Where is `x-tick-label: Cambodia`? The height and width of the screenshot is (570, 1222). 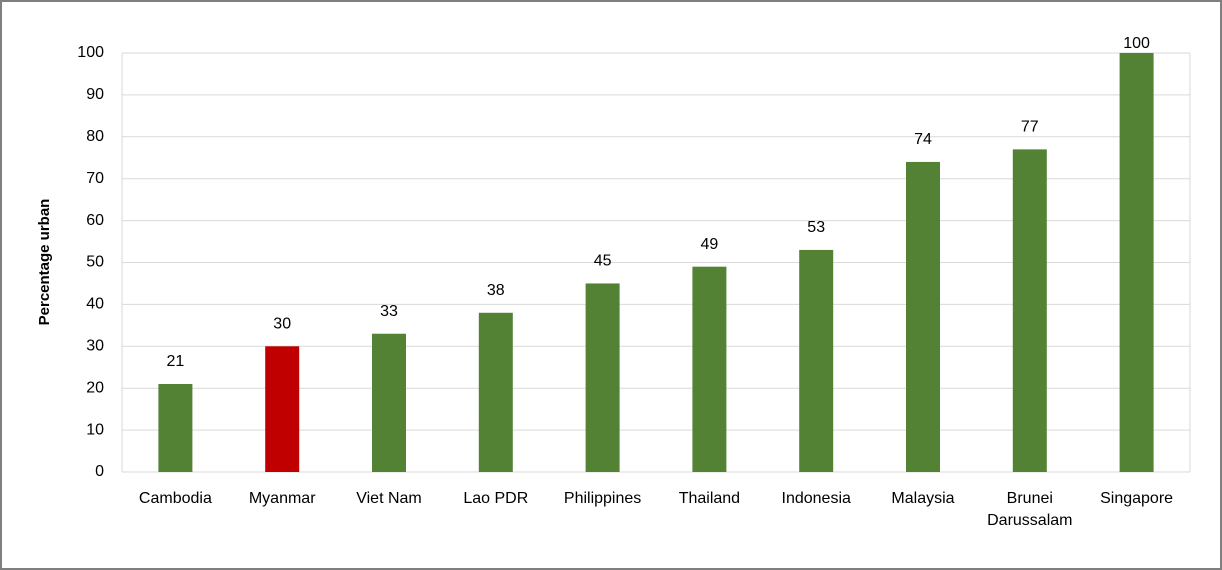 x-tick-label: Cambodia is located at coordinates (175, 498).